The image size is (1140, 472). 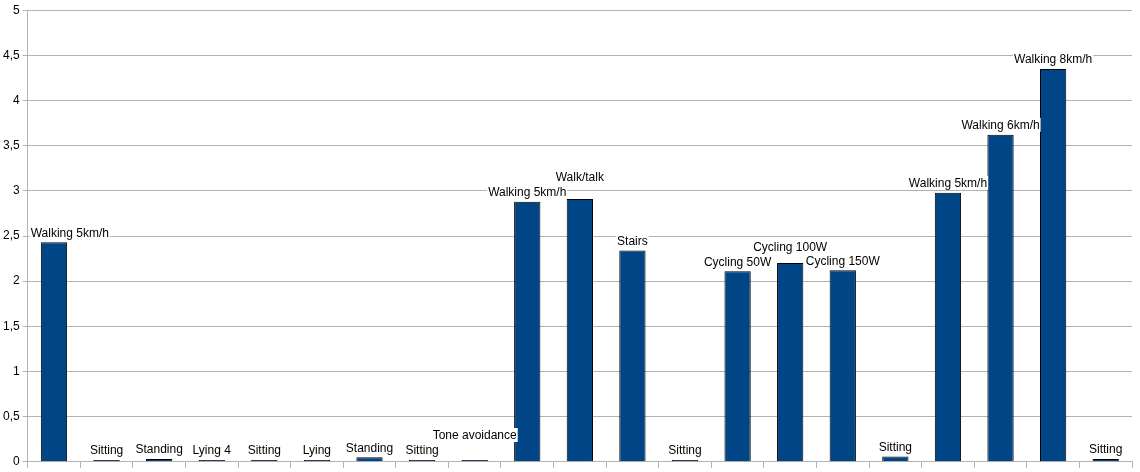 I want to click on x-tick-label: Cycling 50W, so click(x=737, y=261).